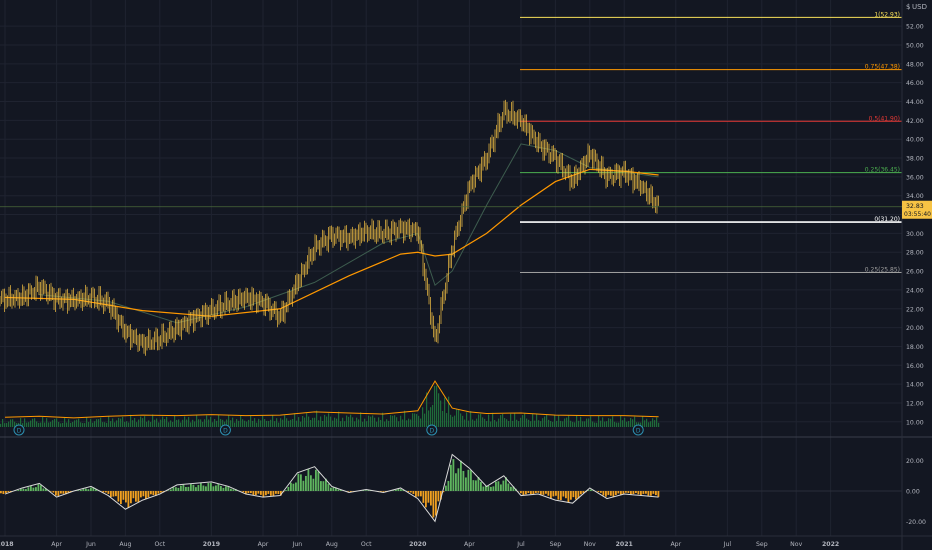 The width and height of the screenshot is (932, 550). I want to click on time-tick-label: Oct, so click(159, 544).